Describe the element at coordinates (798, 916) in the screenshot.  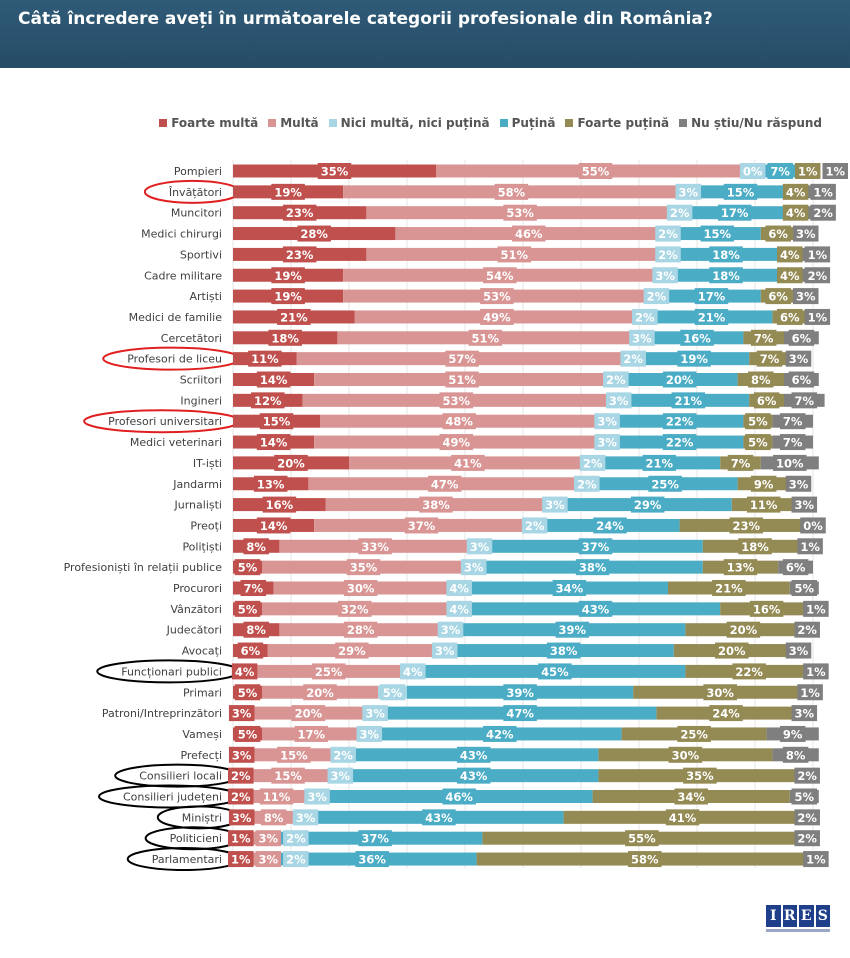
I see `ires-logo: I R E S` at that location.